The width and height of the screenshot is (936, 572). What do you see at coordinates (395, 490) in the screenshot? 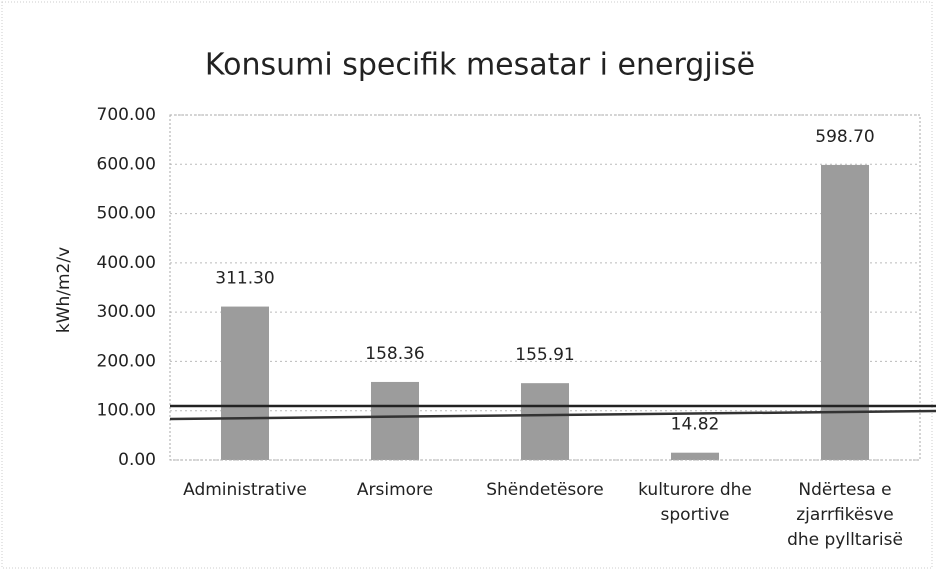
I see `x-tick-label: Arsimore` at bounding box center [395, 490].